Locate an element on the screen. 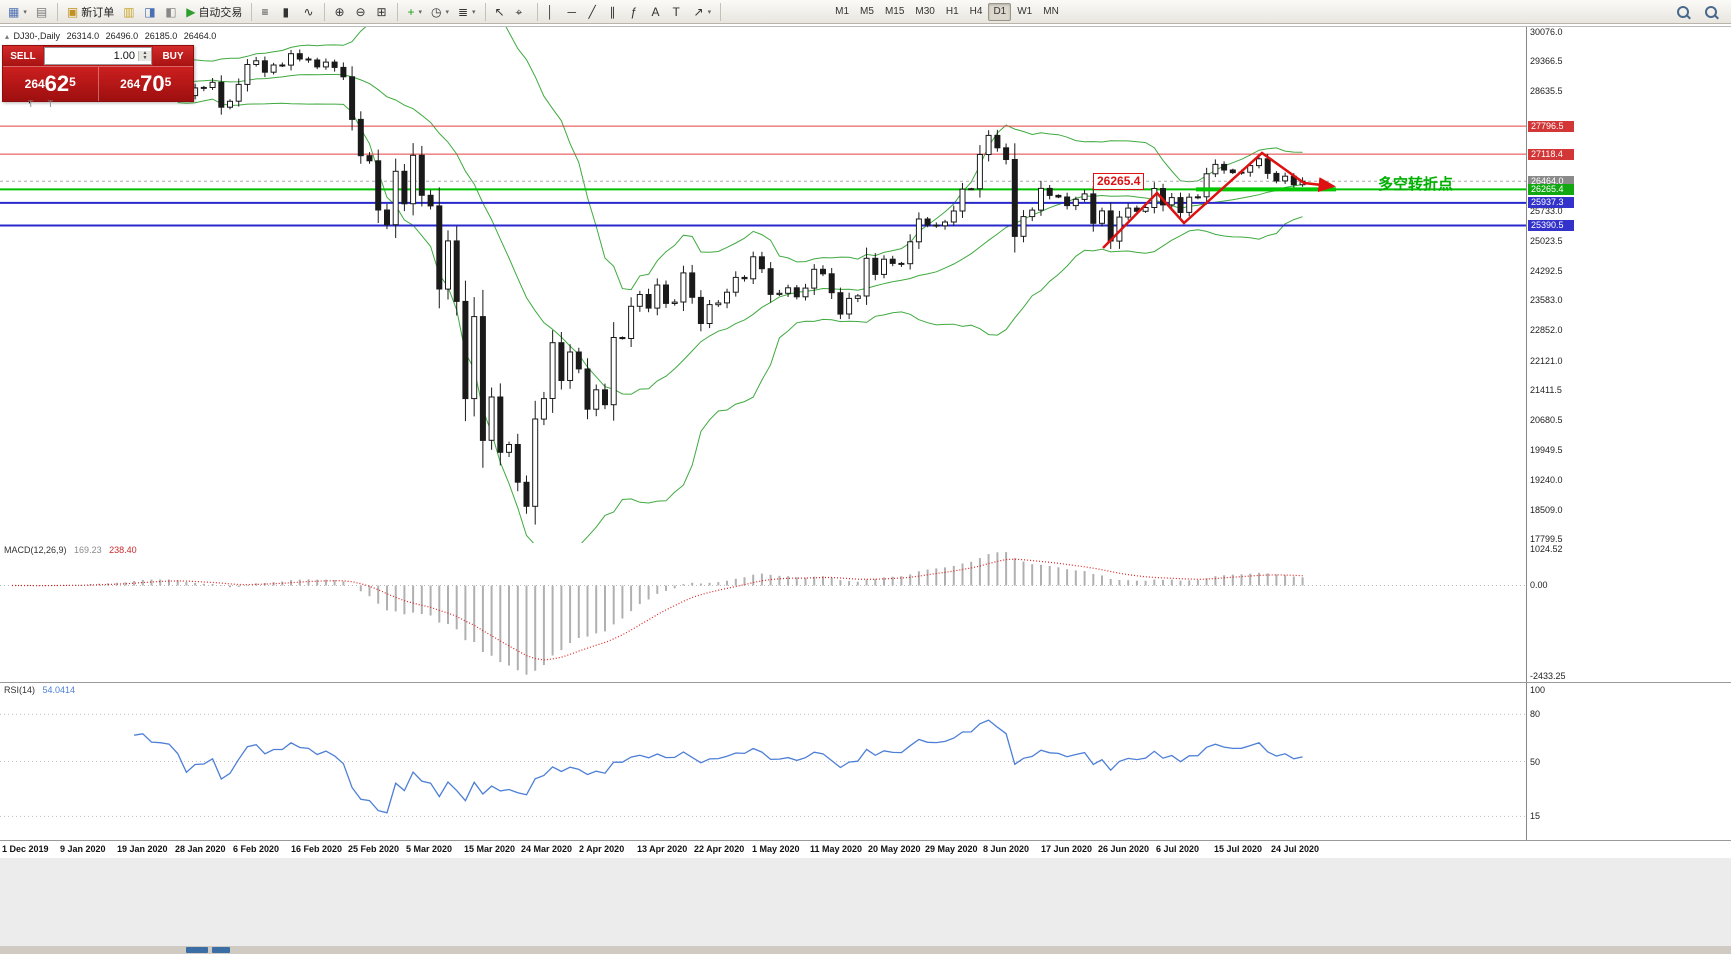 This screenshot has height=954, width=1731. zoom-in-button: ⊕ is located at coordinates (340, 12).